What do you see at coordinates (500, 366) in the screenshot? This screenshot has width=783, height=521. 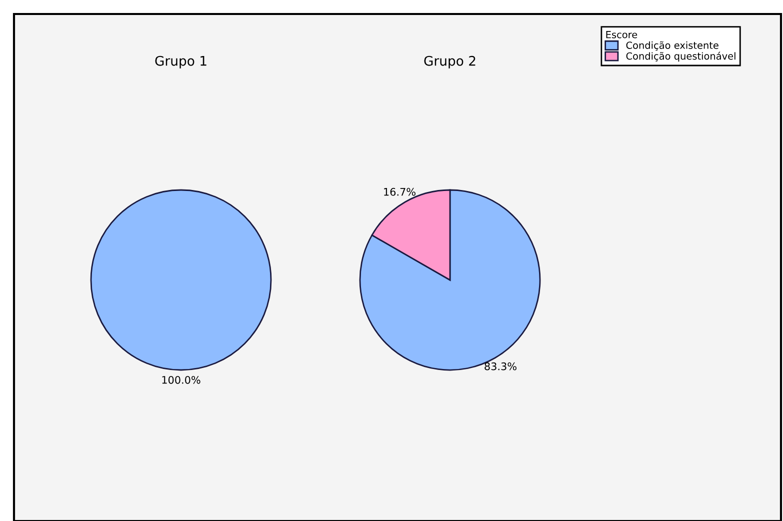 I see `data-label: 83.3%` at bounding box center [500, 366].